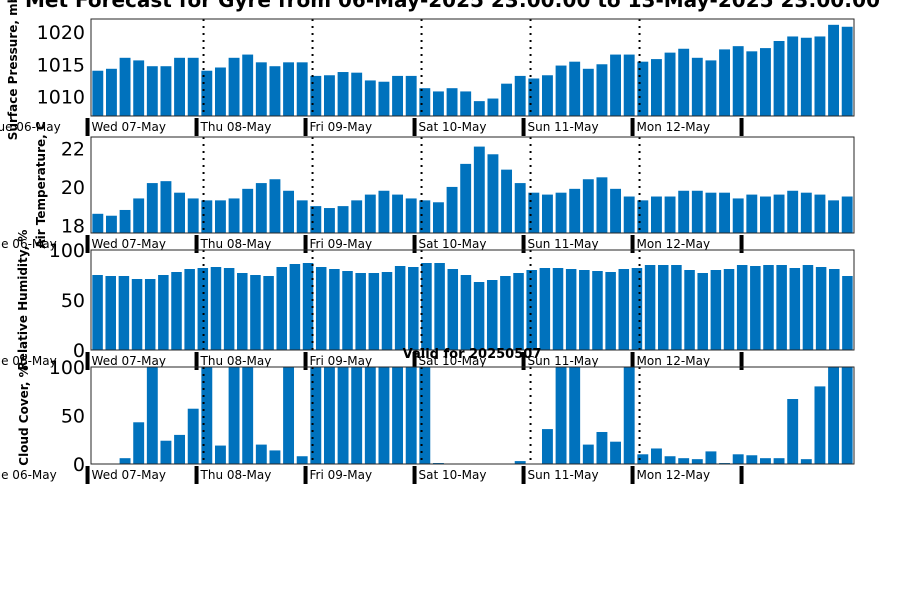 This screenshot has height=600, width=900. Describe the element at coordinates (30, 127) in the screenshot. I see `x-start-label-panel1: Tue 06-May` at that location.